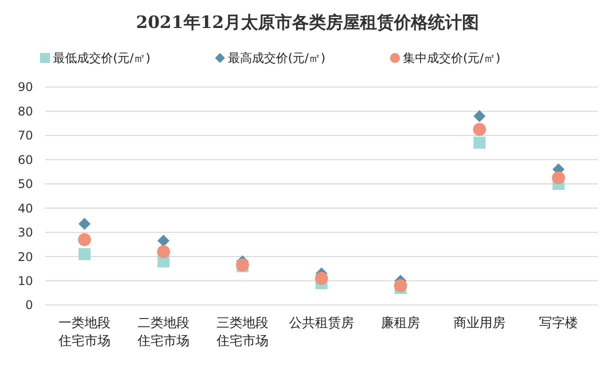 The width and height of the screenshot is (615, 370). What do you see at coordinates (277, 58) in the screenshot?
I see `legend-label: 最高成交价(元/㎡)` at bounding box center [277, 58].